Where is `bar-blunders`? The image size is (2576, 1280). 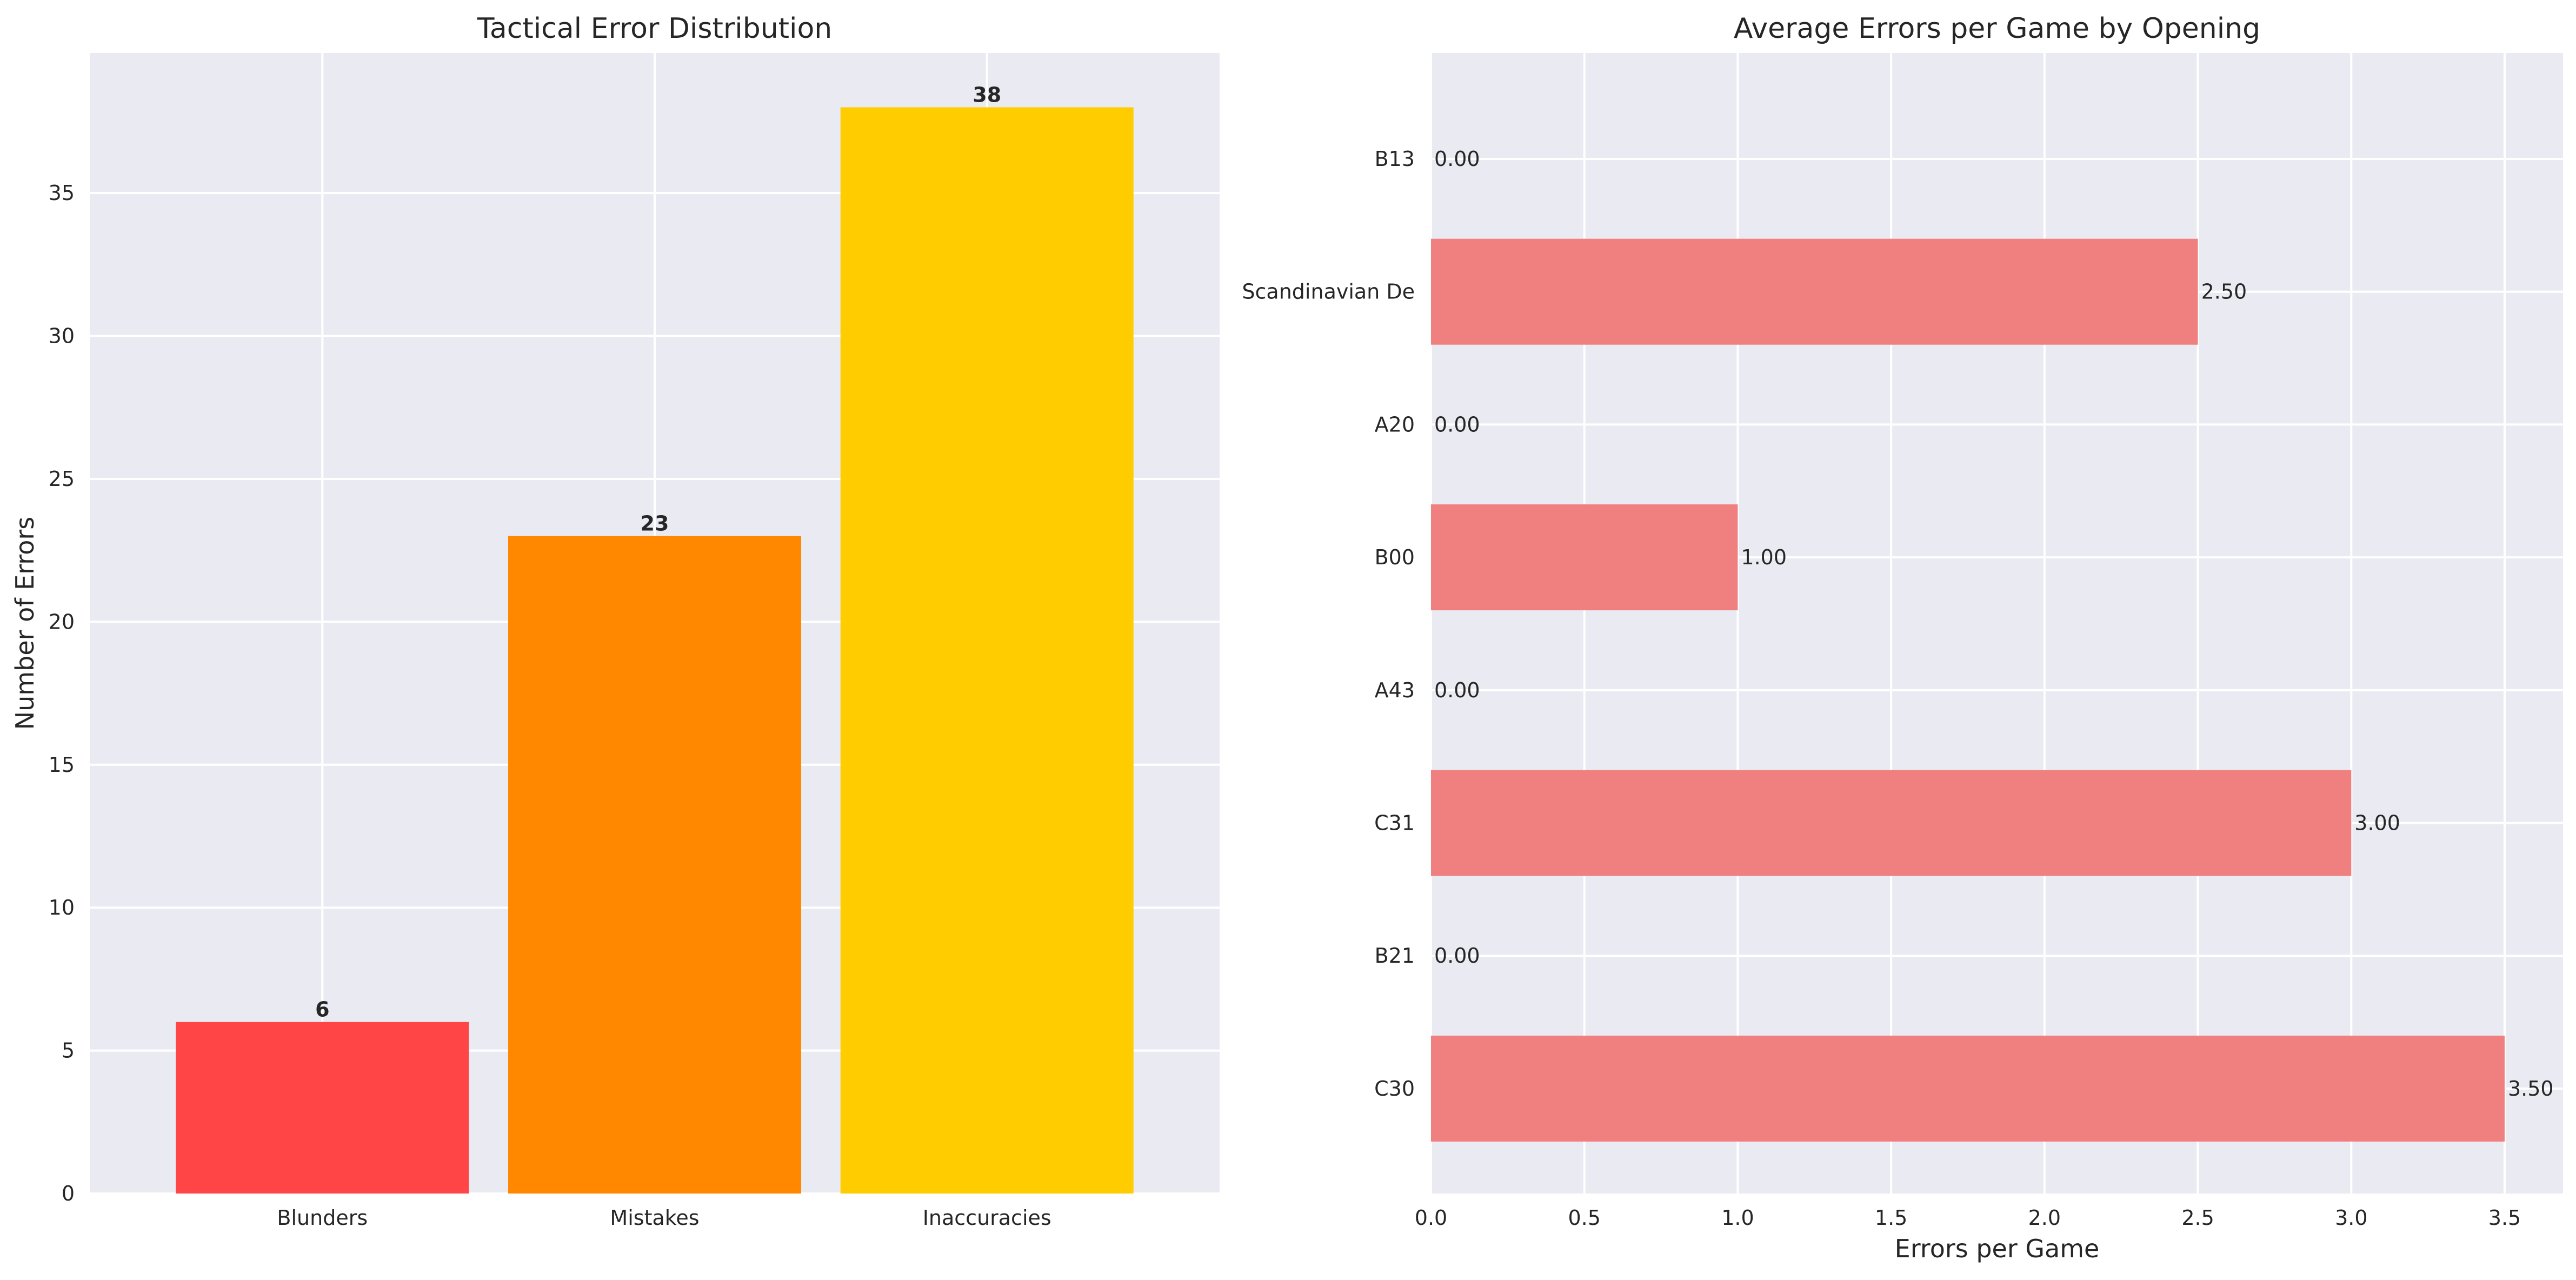
bar-blunders is located at coordinates (322, 1108).